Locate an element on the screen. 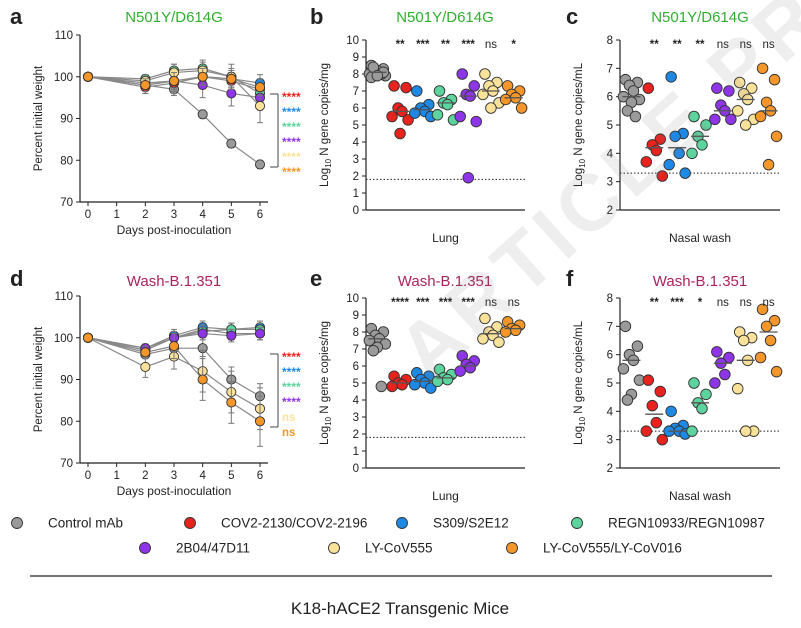 The width and height of the screenshot is (801, 628). f-ytick-label: 4 is located at coordinates (610, 412).